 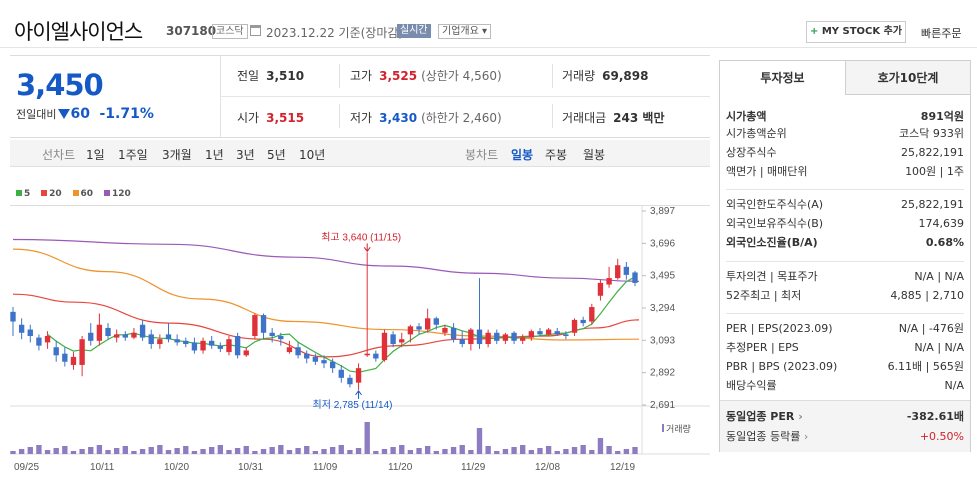 I want to click on info-value: N/A | N/A, so click(x=939, y=347).